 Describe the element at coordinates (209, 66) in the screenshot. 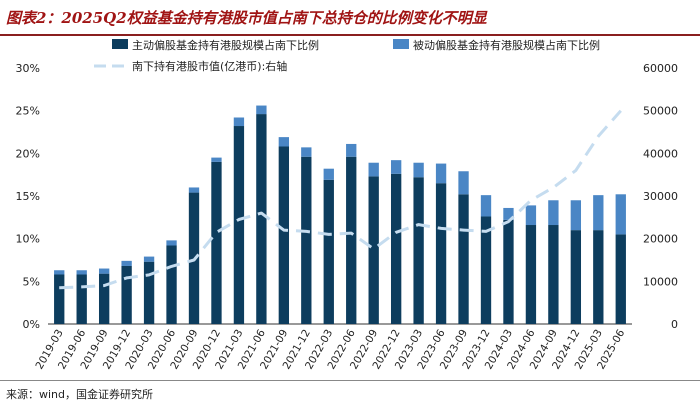

I see `legend-label-line: 南下持有港股市值(亿港币):右轴` at that location.